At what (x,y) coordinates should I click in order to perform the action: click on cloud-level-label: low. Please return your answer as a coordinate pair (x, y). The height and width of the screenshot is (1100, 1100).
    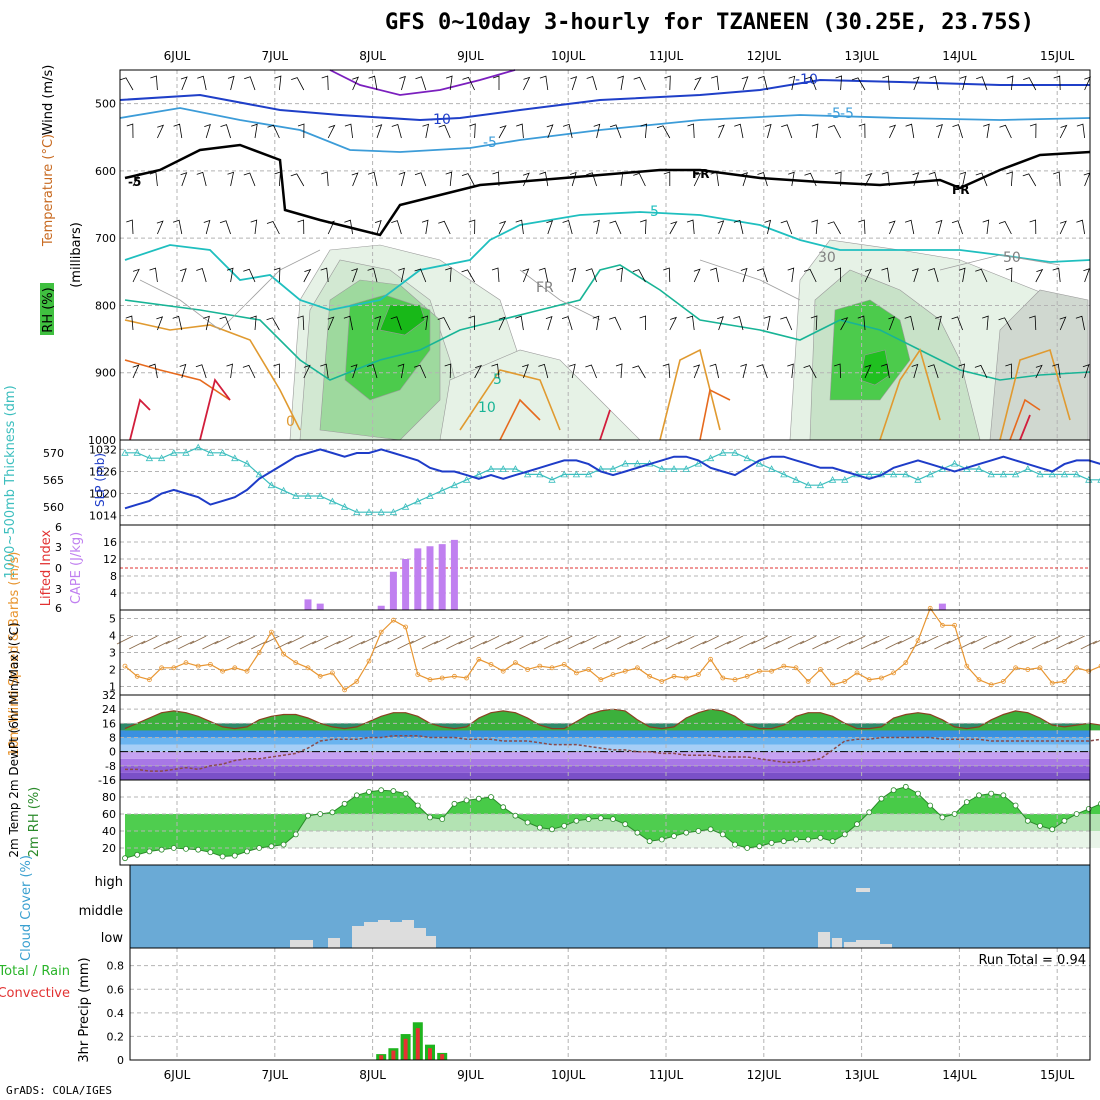
    Looking at the image, I should click on (112, 938).